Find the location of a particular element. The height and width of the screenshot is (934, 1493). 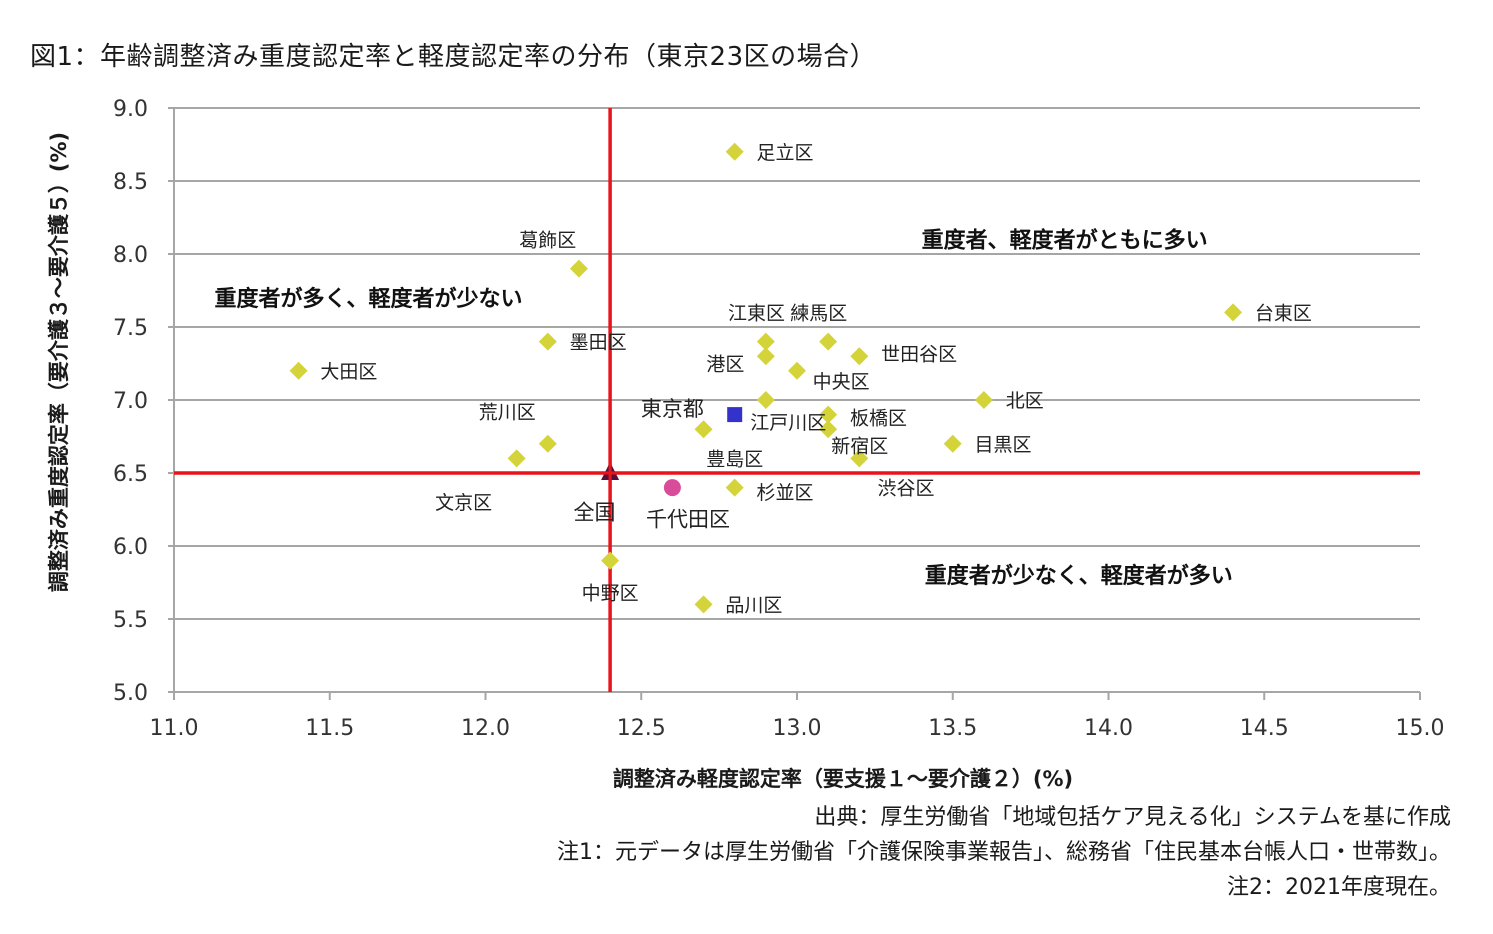

point-label: 江戸川区 is located at coordinates (788, 423).